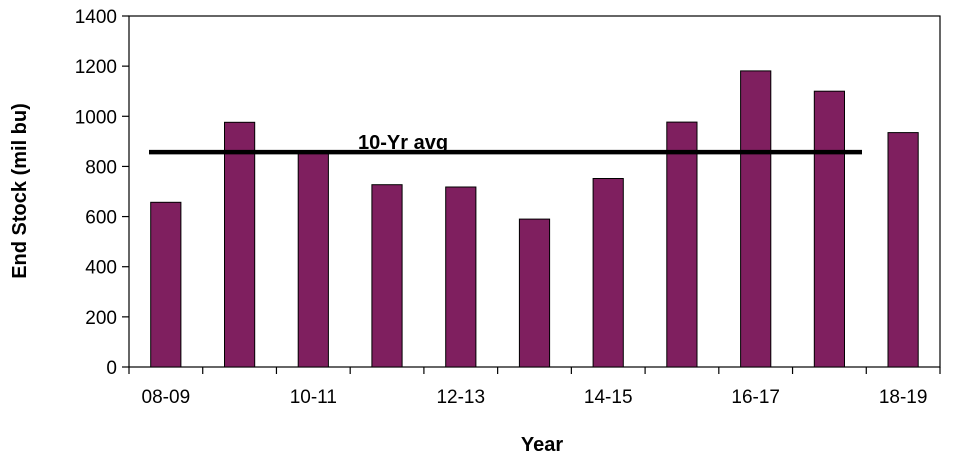 The image size is (954, 466). What do you see at coordinates (101, 218) in the screenshot?
I see `y-tick-label: 600` at bounding box center [101, 218].